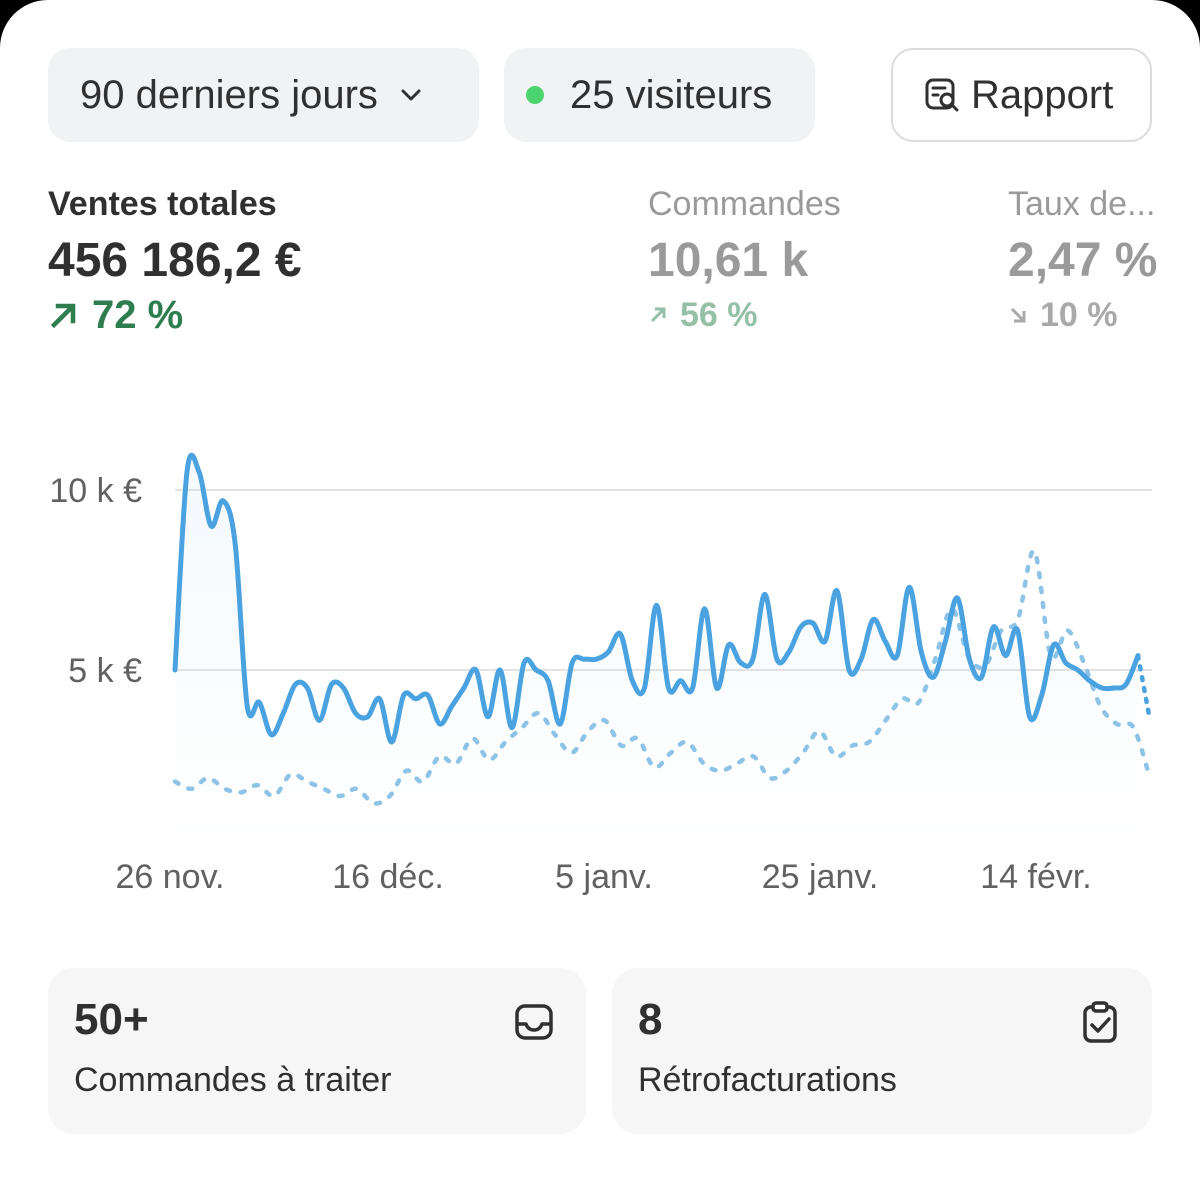  I want to click on visitors-label: 25 visiteurs, so click(671, 94).